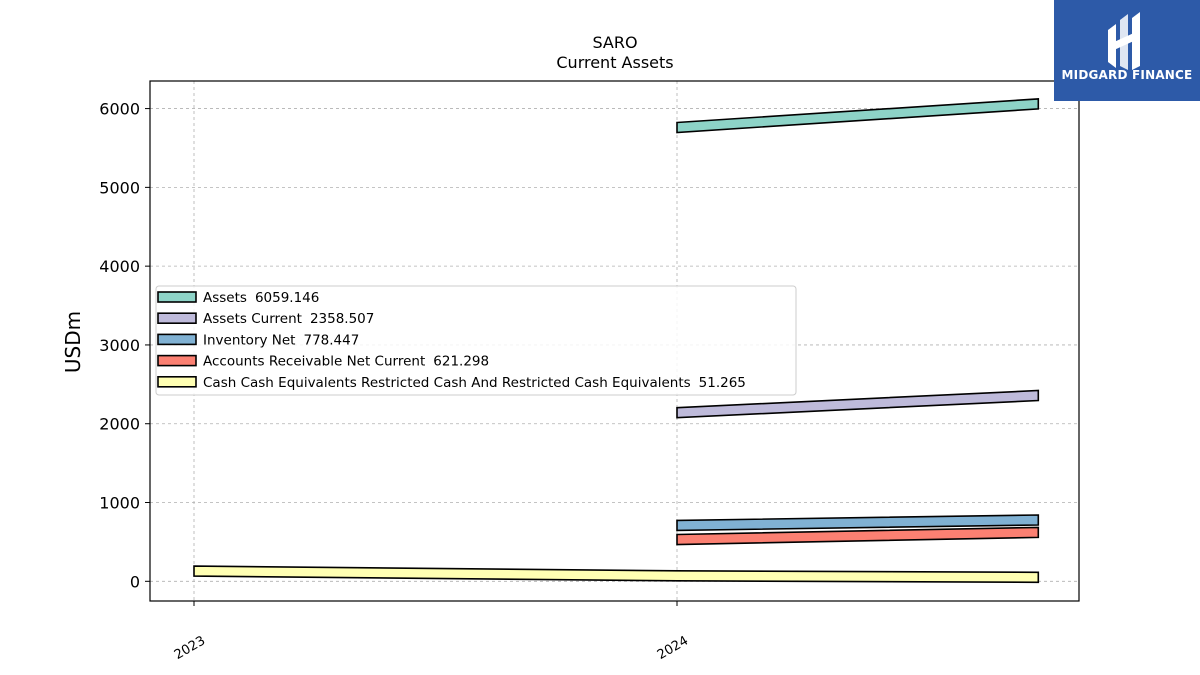 This screenshot has height=675, width=1200. I want to click on y-tick-label: 0, so click(135, 581).